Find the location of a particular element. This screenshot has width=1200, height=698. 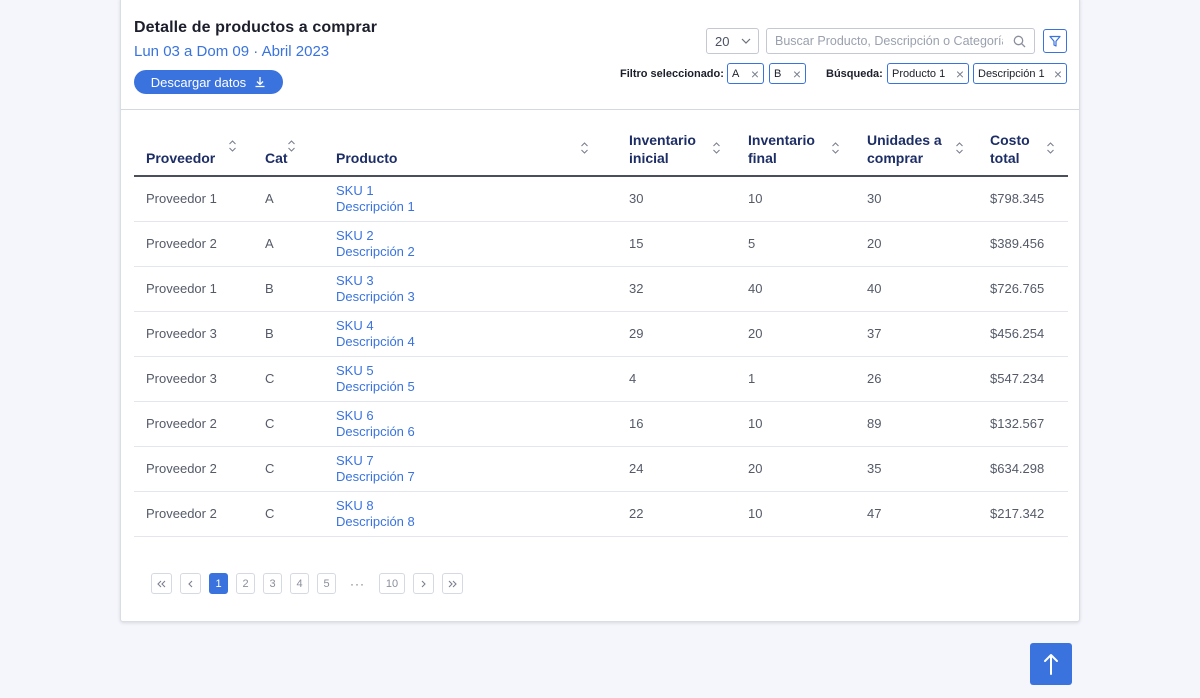

page-button: 10 is located at coordinates (392, 583).